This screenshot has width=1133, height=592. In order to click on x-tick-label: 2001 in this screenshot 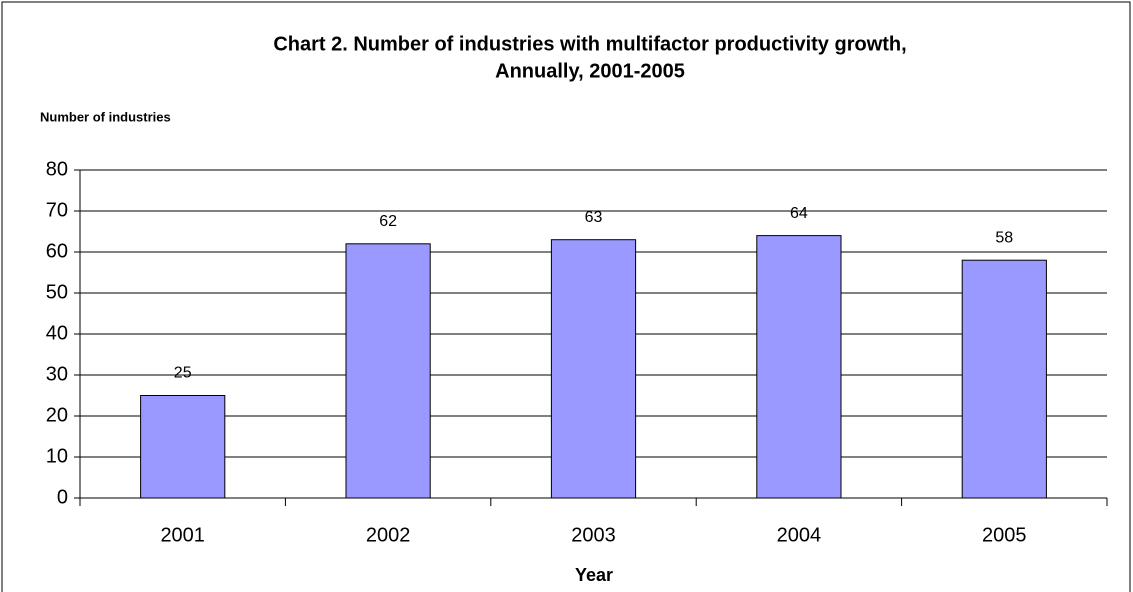, I will do `click(182, 535)`.